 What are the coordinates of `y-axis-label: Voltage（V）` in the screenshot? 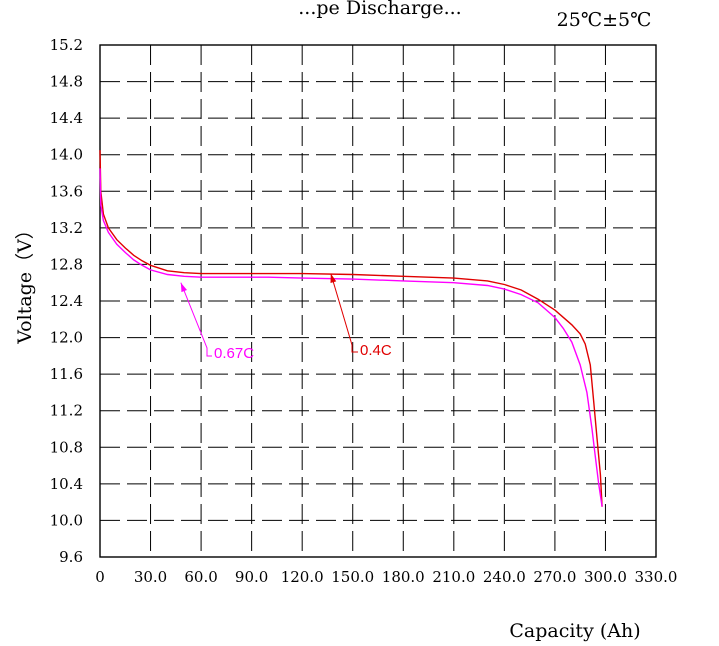 It's located at (25, 282).